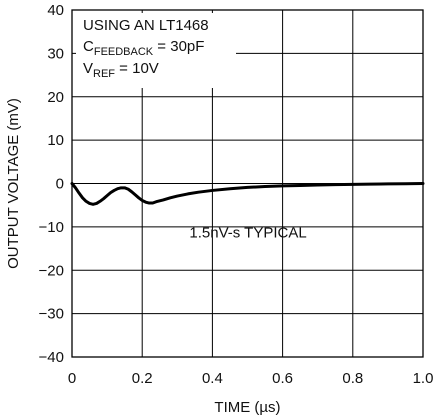 This screenshot has height=419, width=436. What do you see at coordinates (124, 52) in the screenshot?
I see `annotation-feedback-sub: FEEDBACK` at bounding box center [124, 52].